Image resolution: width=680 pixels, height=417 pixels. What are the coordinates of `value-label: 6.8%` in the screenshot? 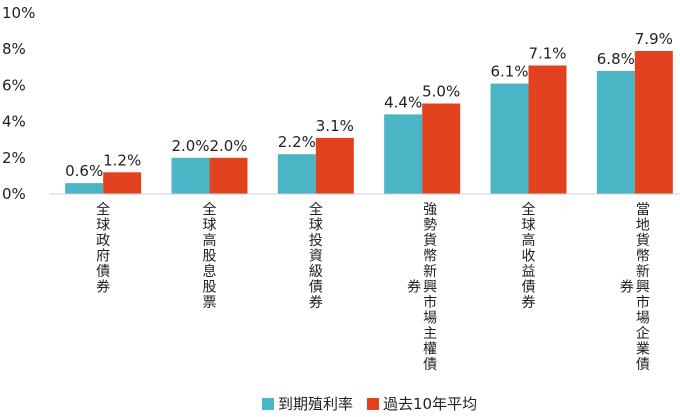 It's located at (616, 59).